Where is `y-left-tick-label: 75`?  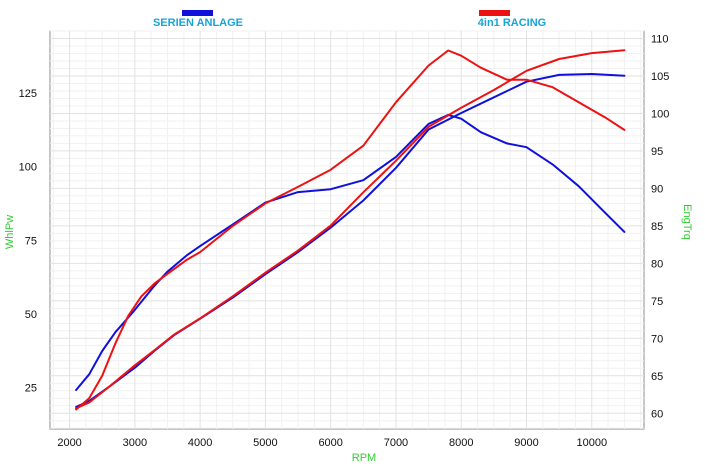
y-left-tick-label: 75 is located at coordinates (31, 241).